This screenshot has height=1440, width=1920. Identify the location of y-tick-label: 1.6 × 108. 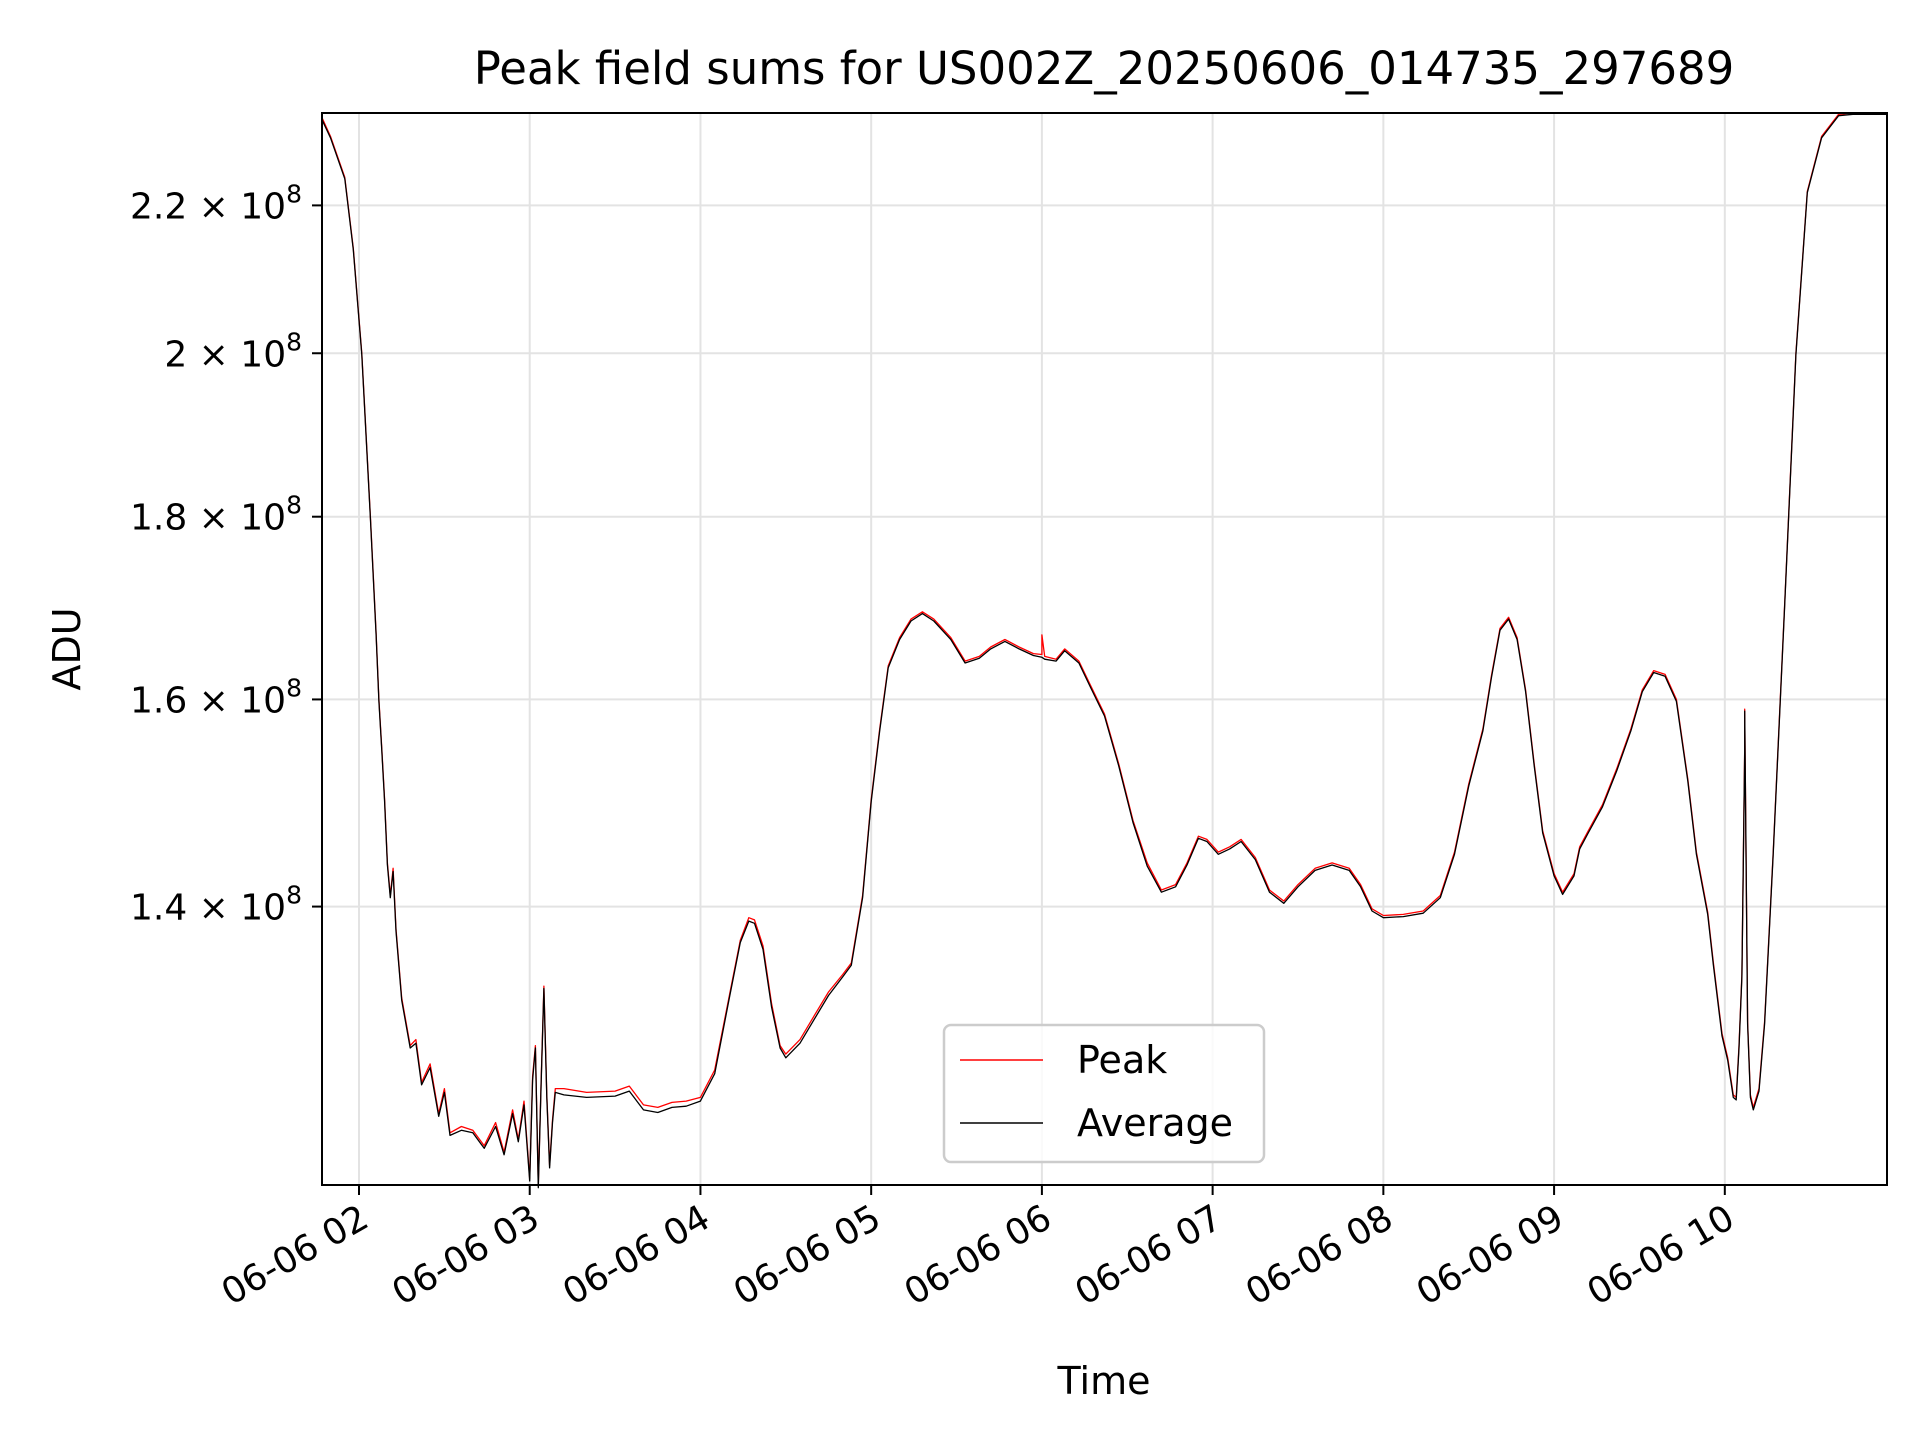
(216, 697).